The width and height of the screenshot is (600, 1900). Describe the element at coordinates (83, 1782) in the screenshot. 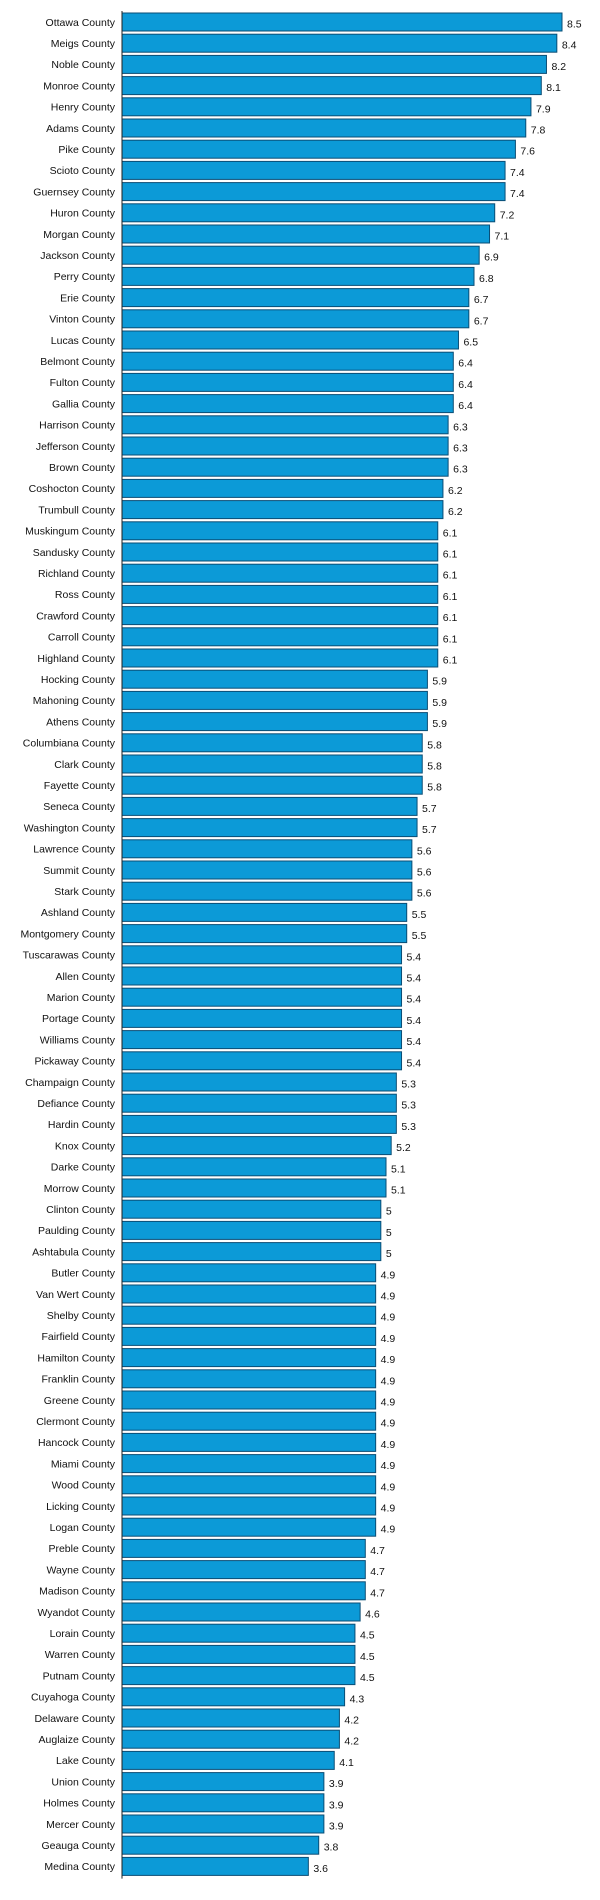

I see `category-label: Union County` at that location.